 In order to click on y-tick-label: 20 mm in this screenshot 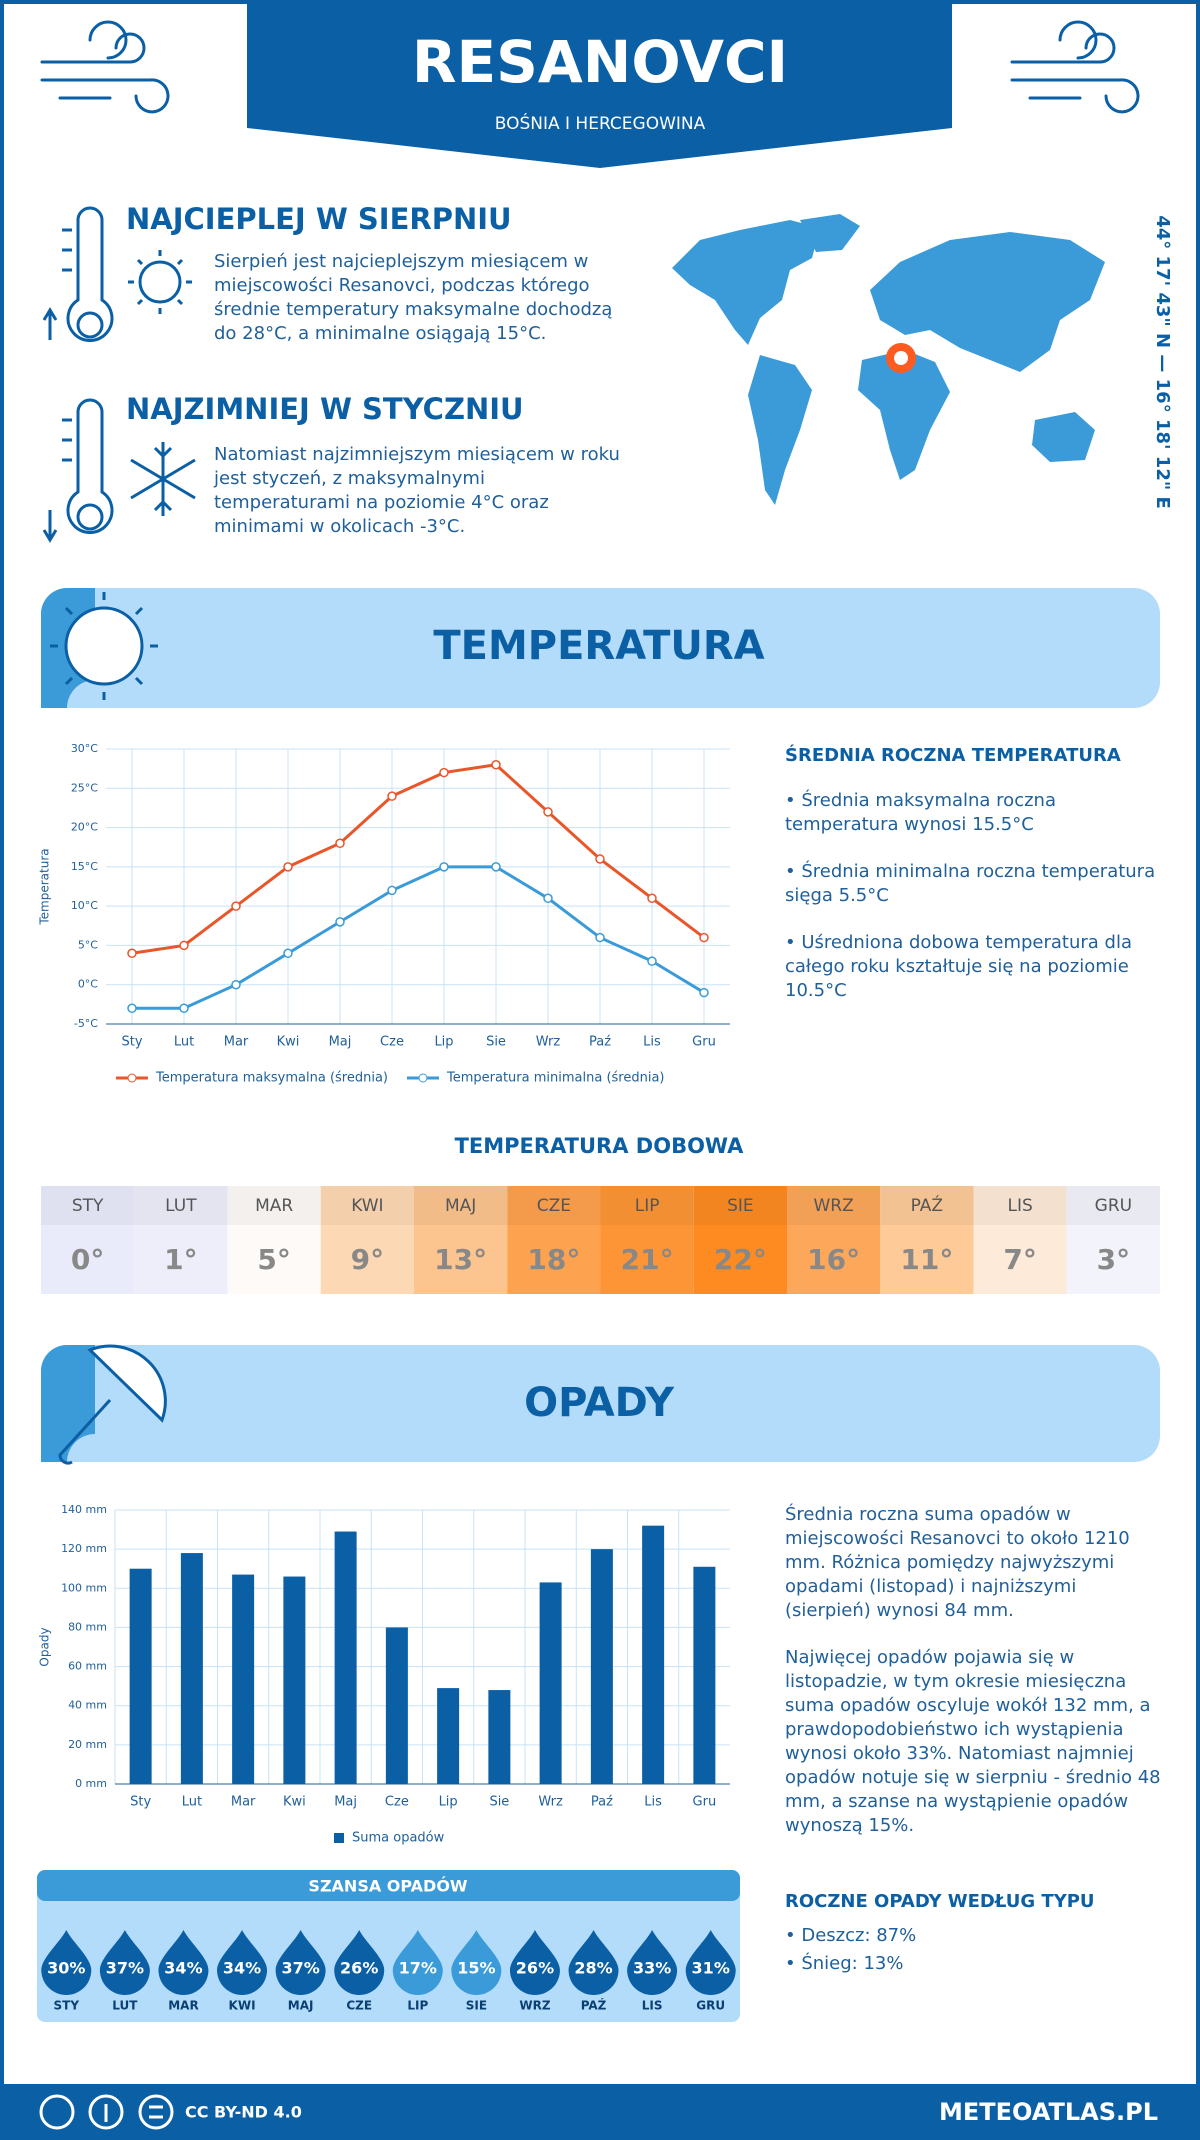, I will do `click(87, 1744)`.